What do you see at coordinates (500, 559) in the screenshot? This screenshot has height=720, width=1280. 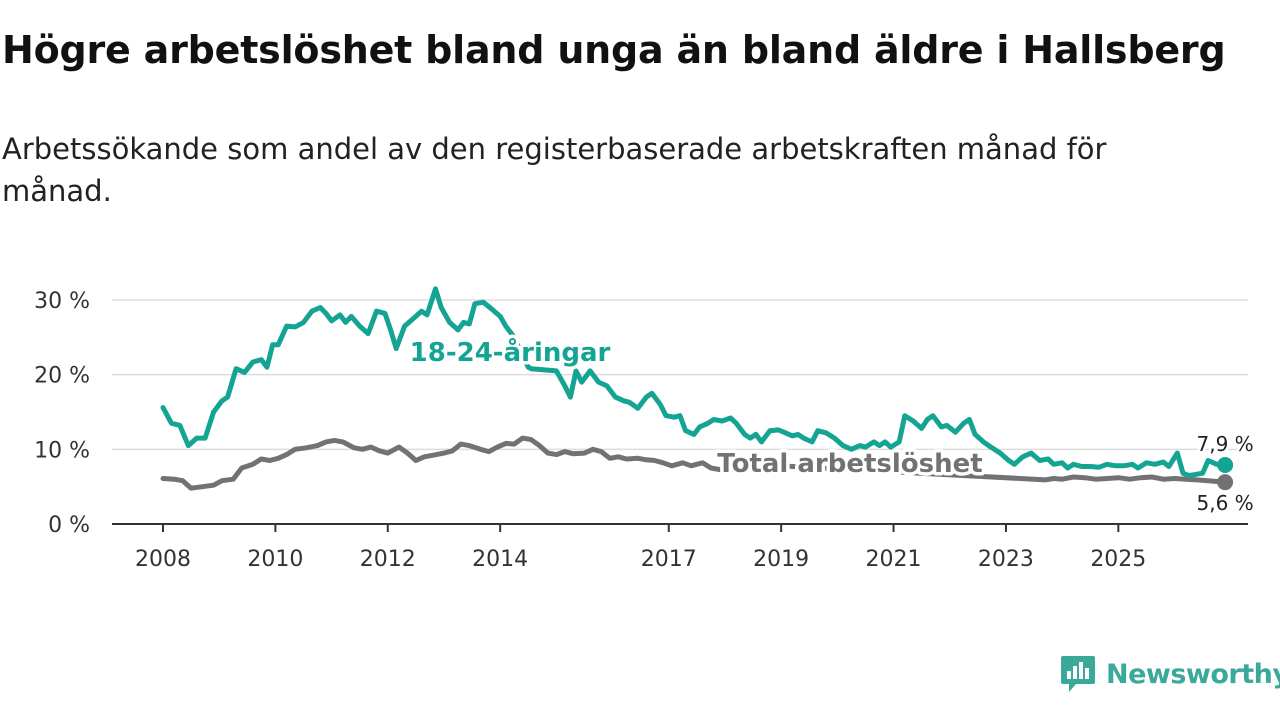 I see `x-tick-label-2014: 2014` at bounding box center [500, 559].